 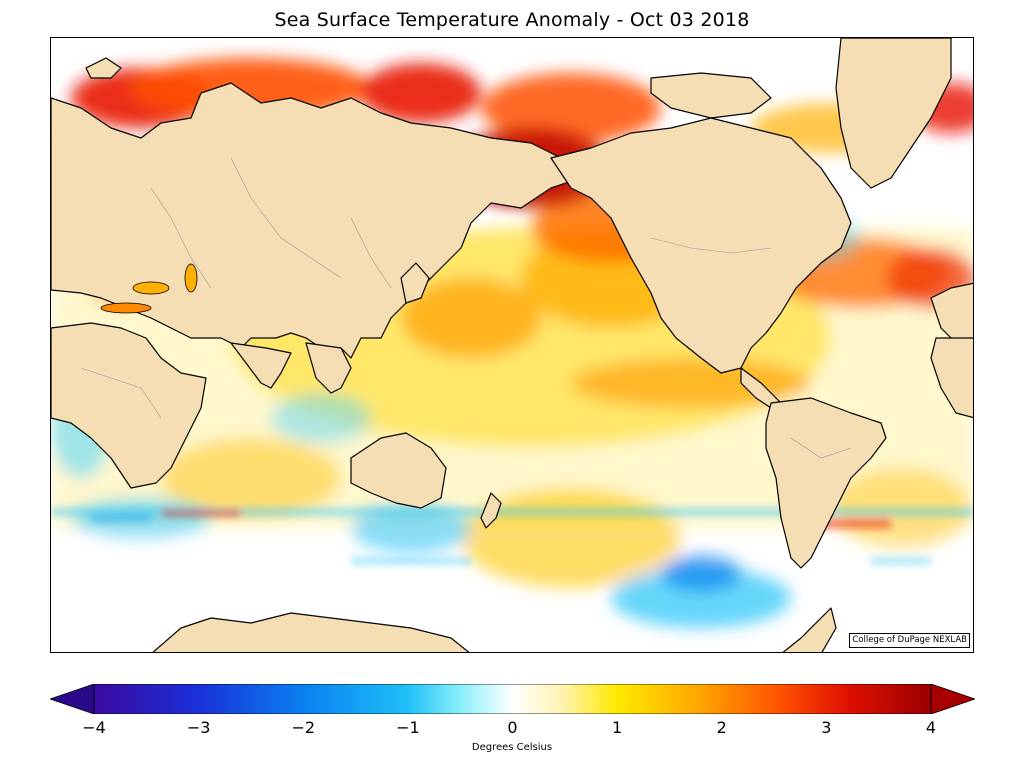 What do you see at coordinates (721, 727) in the screenshot?
I see `colorbar-tick-label: 2` at bounding box center [721, 727].